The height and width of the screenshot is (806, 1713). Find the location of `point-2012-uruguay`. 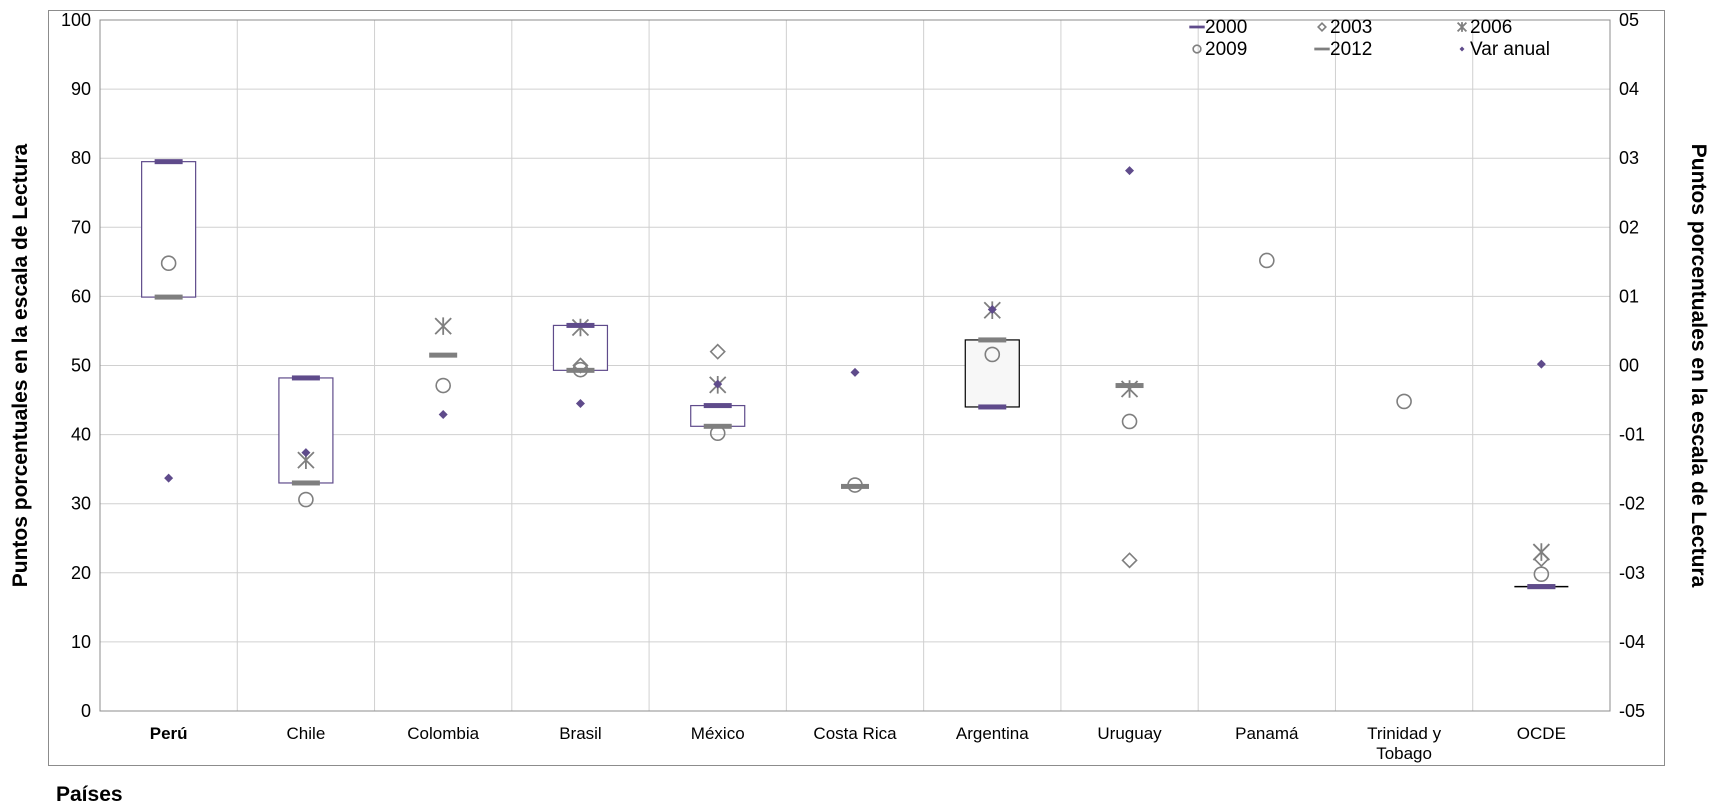

point-2012-uruguay is located at coordinates (1129, 386).